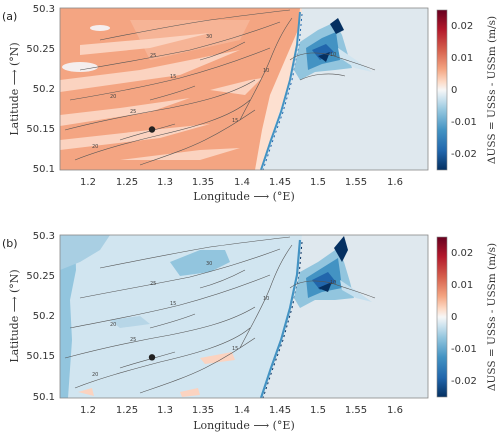 The image size is (500, 445). I want to click on panel-b-positive-patches, so click(156, 374).